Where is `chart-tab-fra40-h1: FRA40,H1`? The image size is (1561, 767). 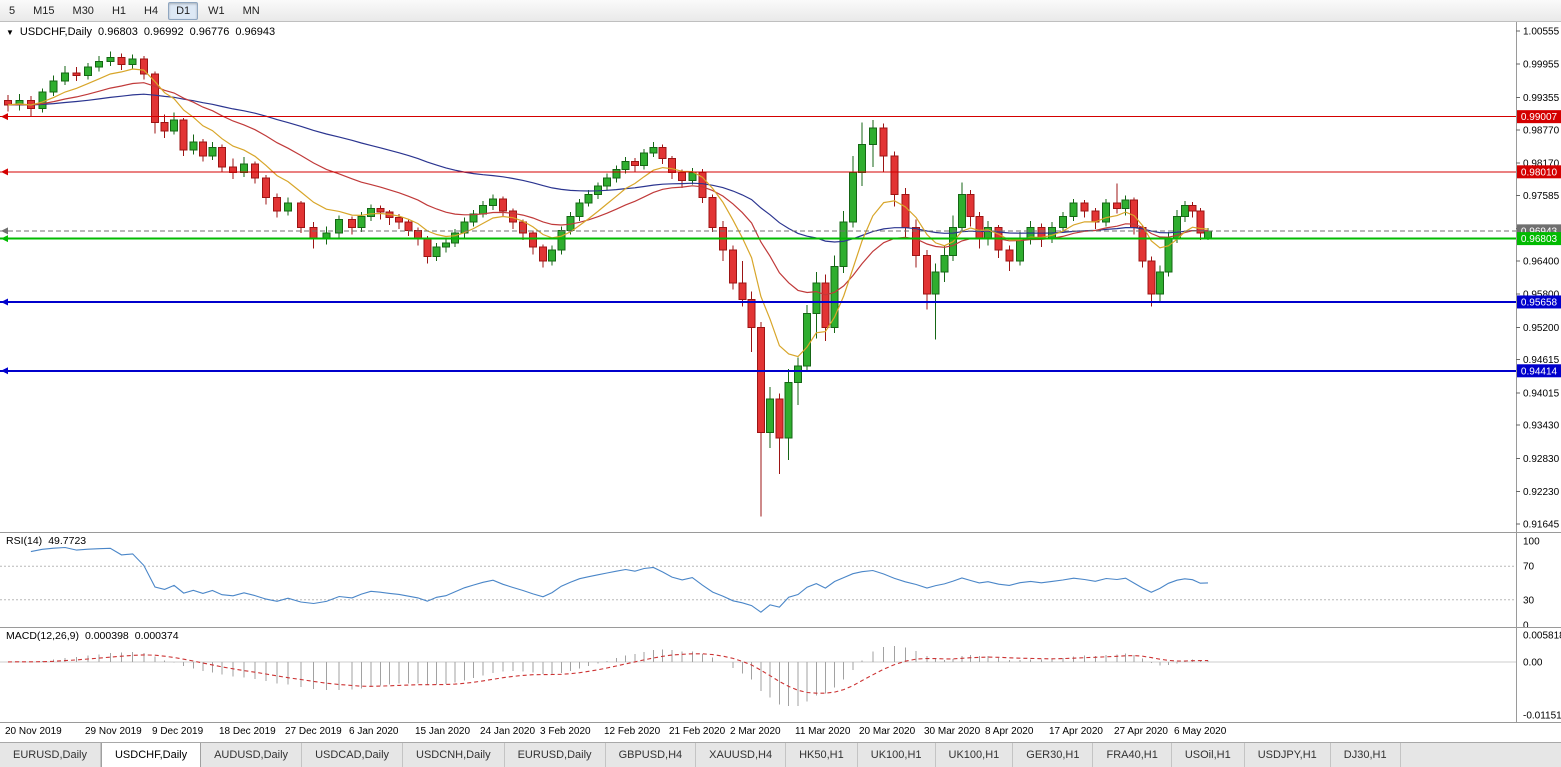
chart-tab-fra40-h1: FRA40,H1 is located at coordinates (1132, 755).